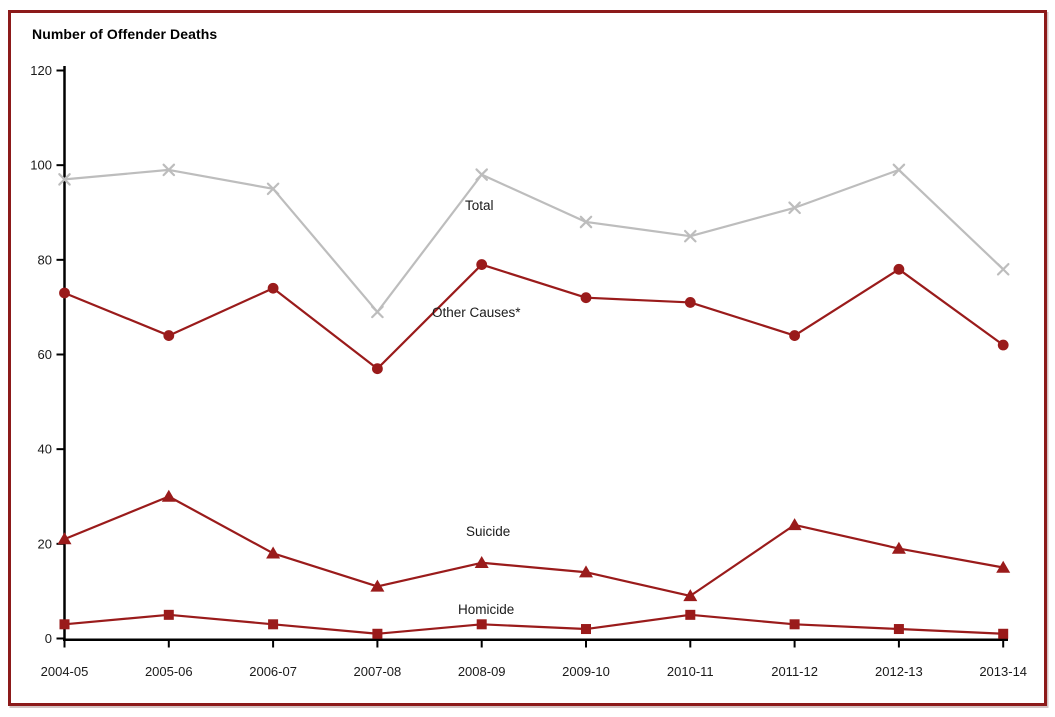 This screenshot has height=717, width=1055. I want to click on y-tick-label: 40, so click(45, 449).